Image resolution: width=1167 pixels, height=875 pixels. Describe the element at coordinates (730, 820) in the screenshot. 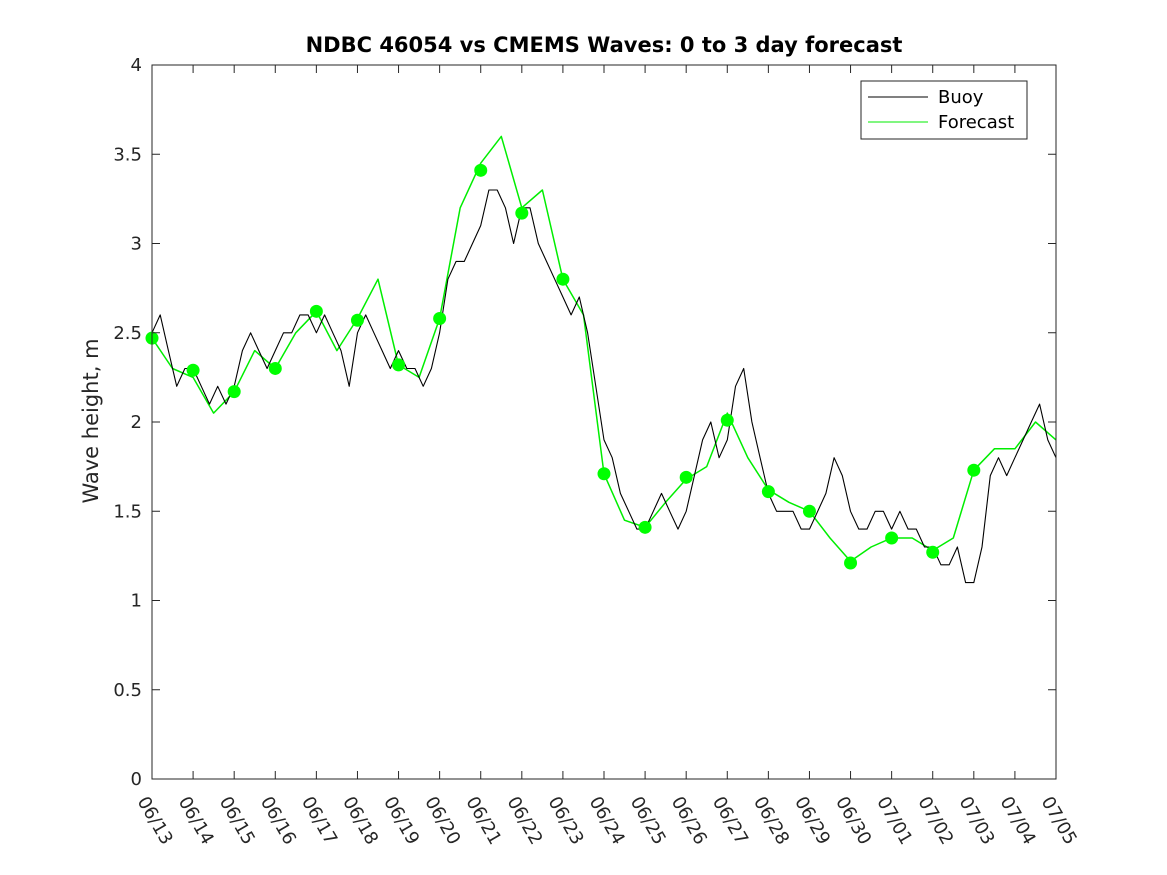

I see `x-tick-label: 06/27` at that location.